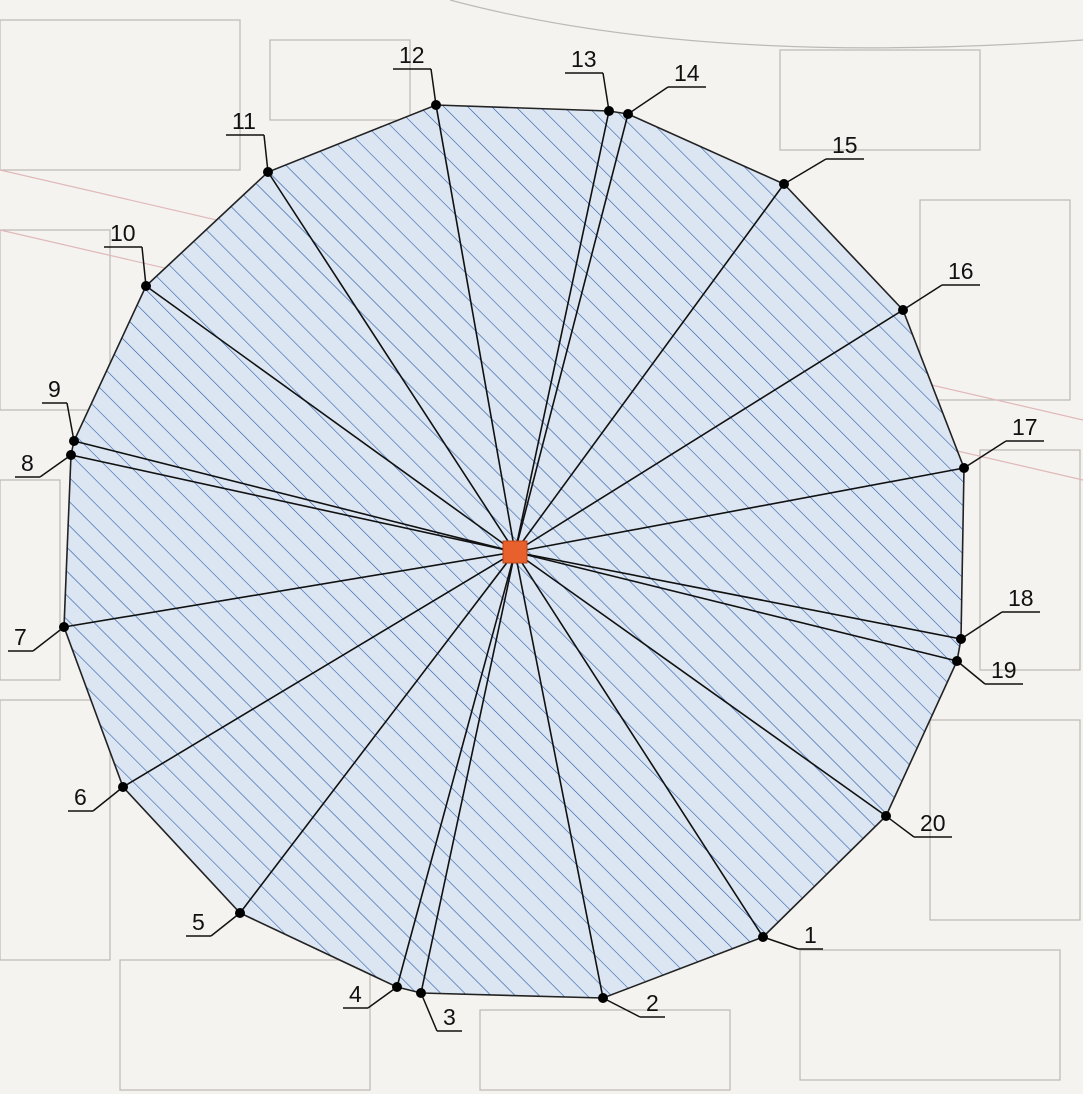  What do you see at coordinates (449, 1017) in the screenshot?
I see `point-label: 3` at bounding box center [449, 1017].